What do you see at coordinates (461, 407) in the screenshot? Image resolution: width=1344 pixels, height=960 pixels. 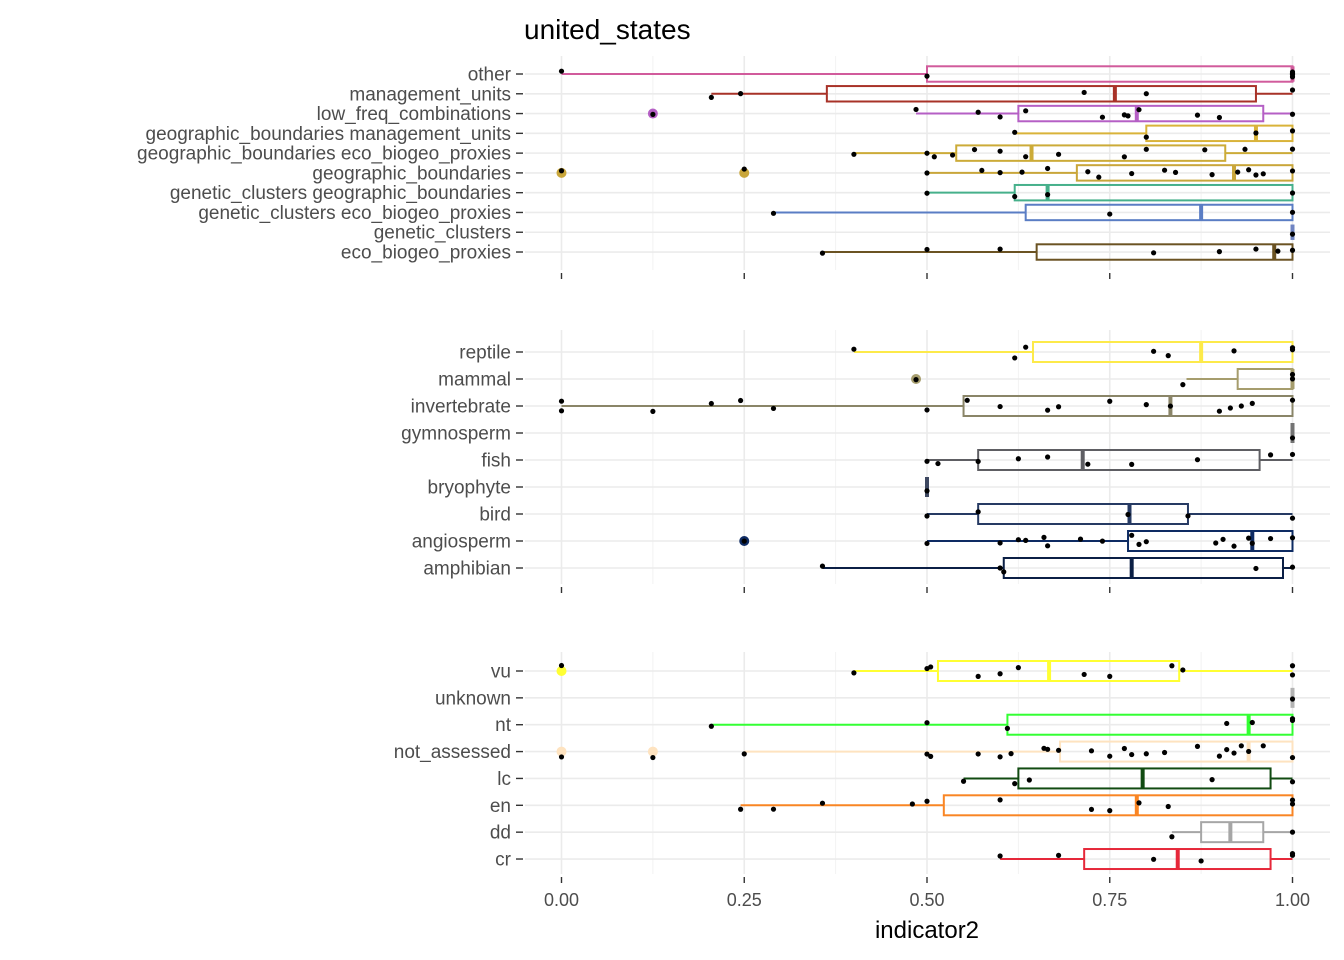 I see `category-label: invertebrate` at bounding box center [461, 407].